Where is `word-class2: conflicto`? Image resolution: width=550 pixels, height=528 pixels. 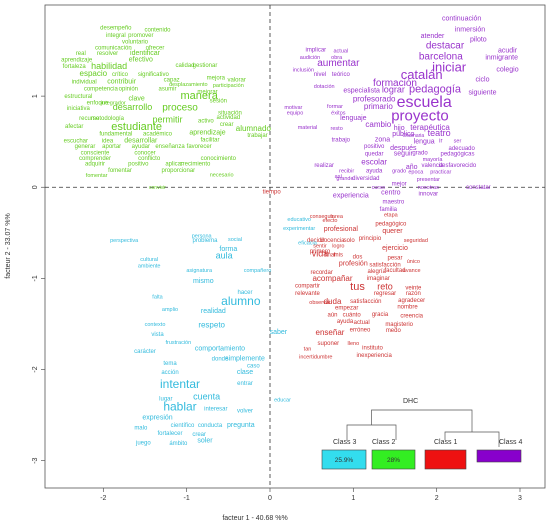 word-class2: conflicto is located at coordinates (149, 159).